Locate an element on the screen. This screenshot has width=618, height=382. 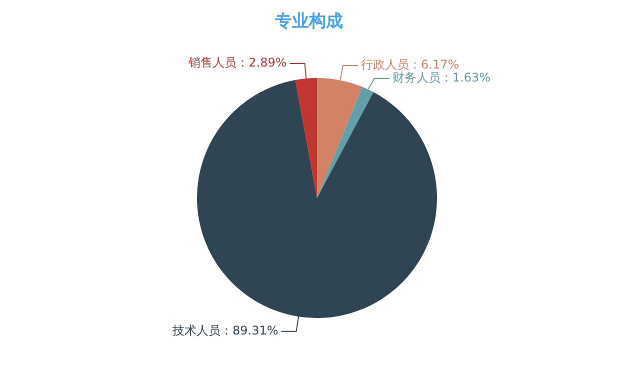
slice-label: 技术人员：89.31% is located at coordinates (224, 331).